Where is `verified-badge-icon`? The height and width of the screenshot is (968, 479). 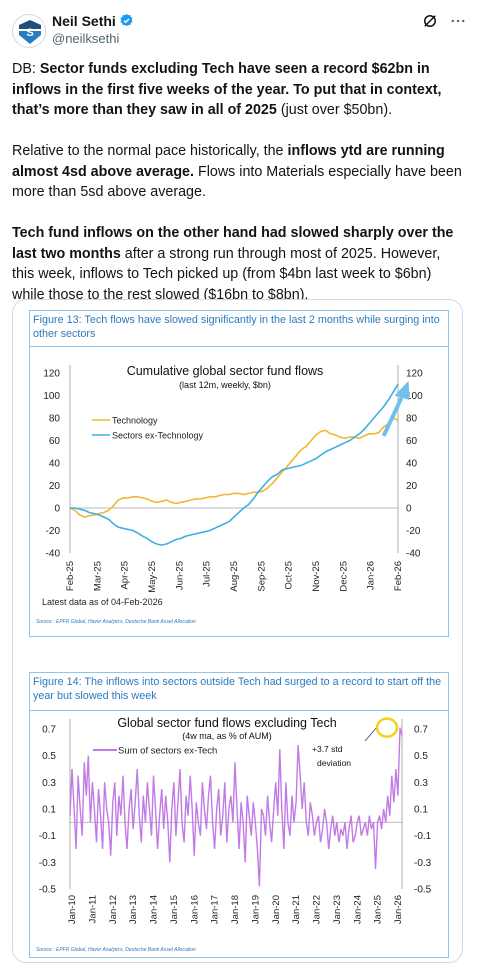 verified-badge-icon is located at coordinates (126, 20).